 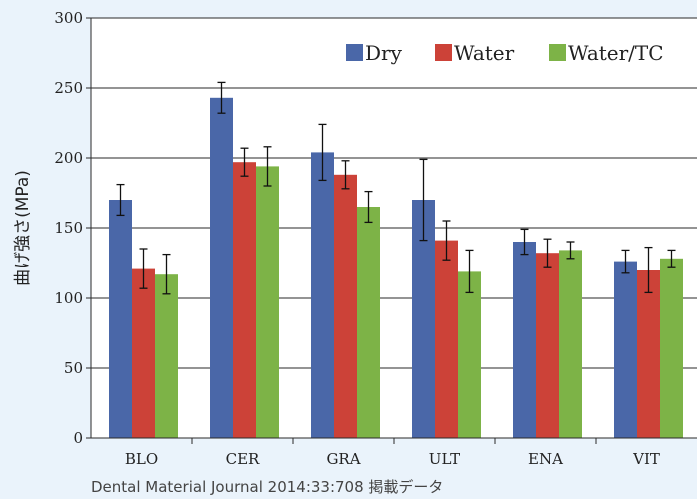 What do you see at coordinates (23, 228) in the screenshot?
I see `y-axis-label: 曲げ強さ(MPa)` at bounding box center [23, 228].